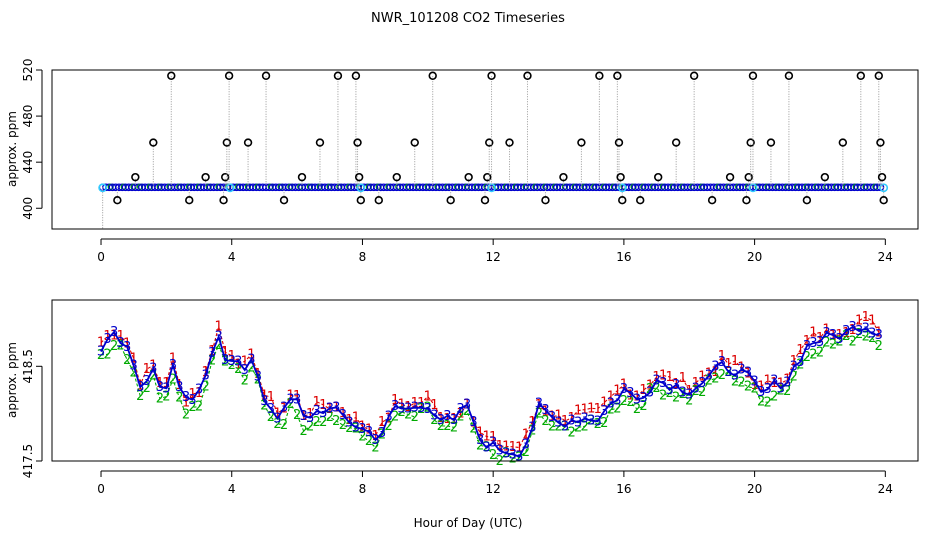 This screenshot has width=936, height=540. What do you see at coordinates (754, 489) in the screenshot?
I see `bottom-x-tick-label: 20` at bounding box center [754, 489].